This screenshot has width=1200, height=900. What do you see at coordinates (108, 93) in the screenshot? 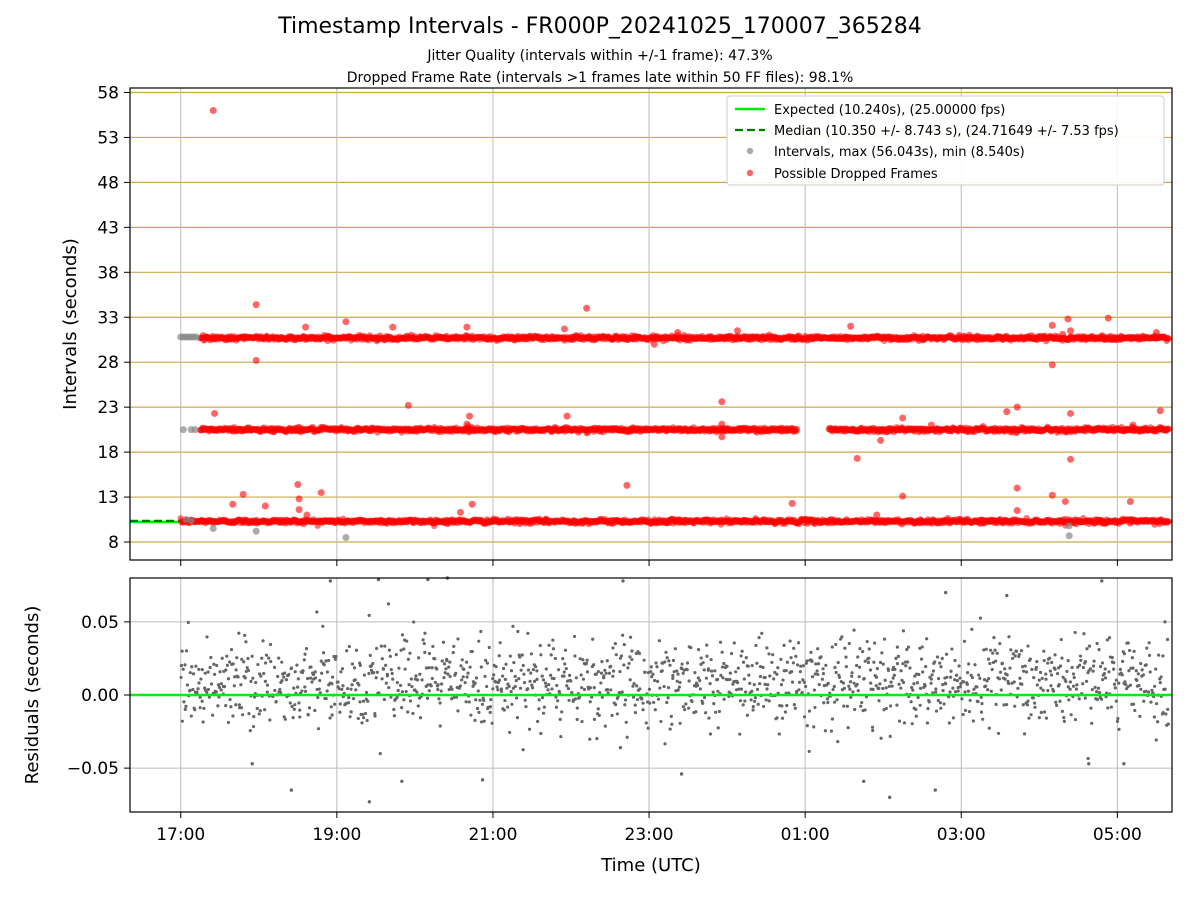
I see `top-ytick-label: 58` at bounding box center [108, 93].